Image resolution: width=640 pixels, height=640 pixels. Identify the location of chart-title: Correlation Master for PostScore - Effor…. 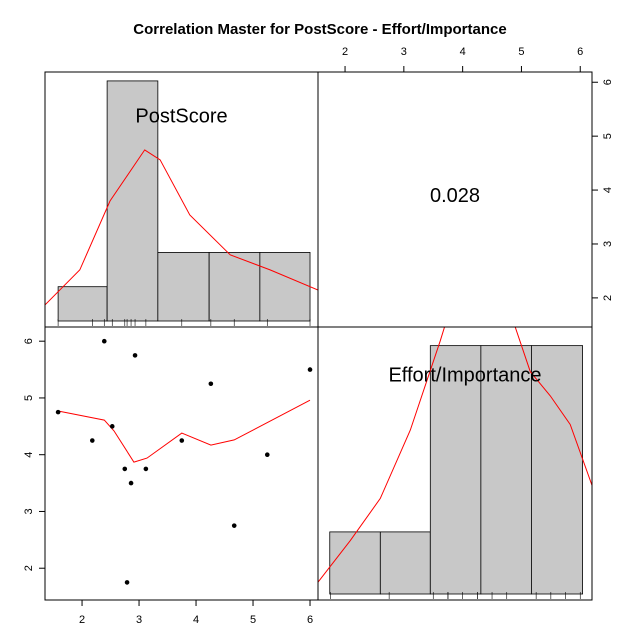
(319, 29).